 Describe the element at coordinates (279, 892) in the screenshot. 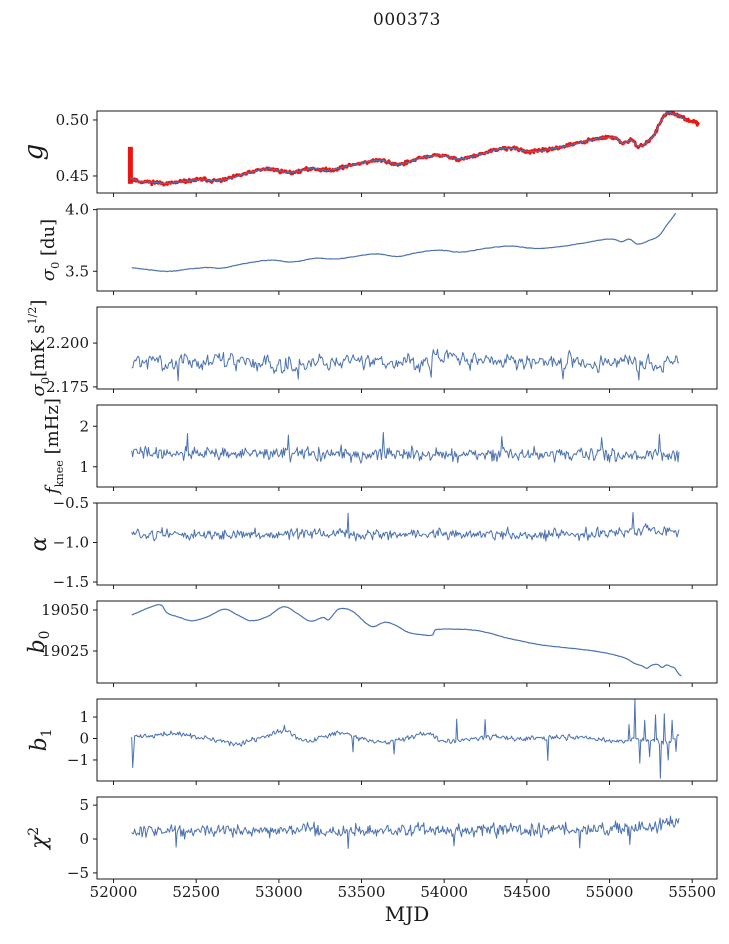

I see `x-tick-label: 53000` at that location.